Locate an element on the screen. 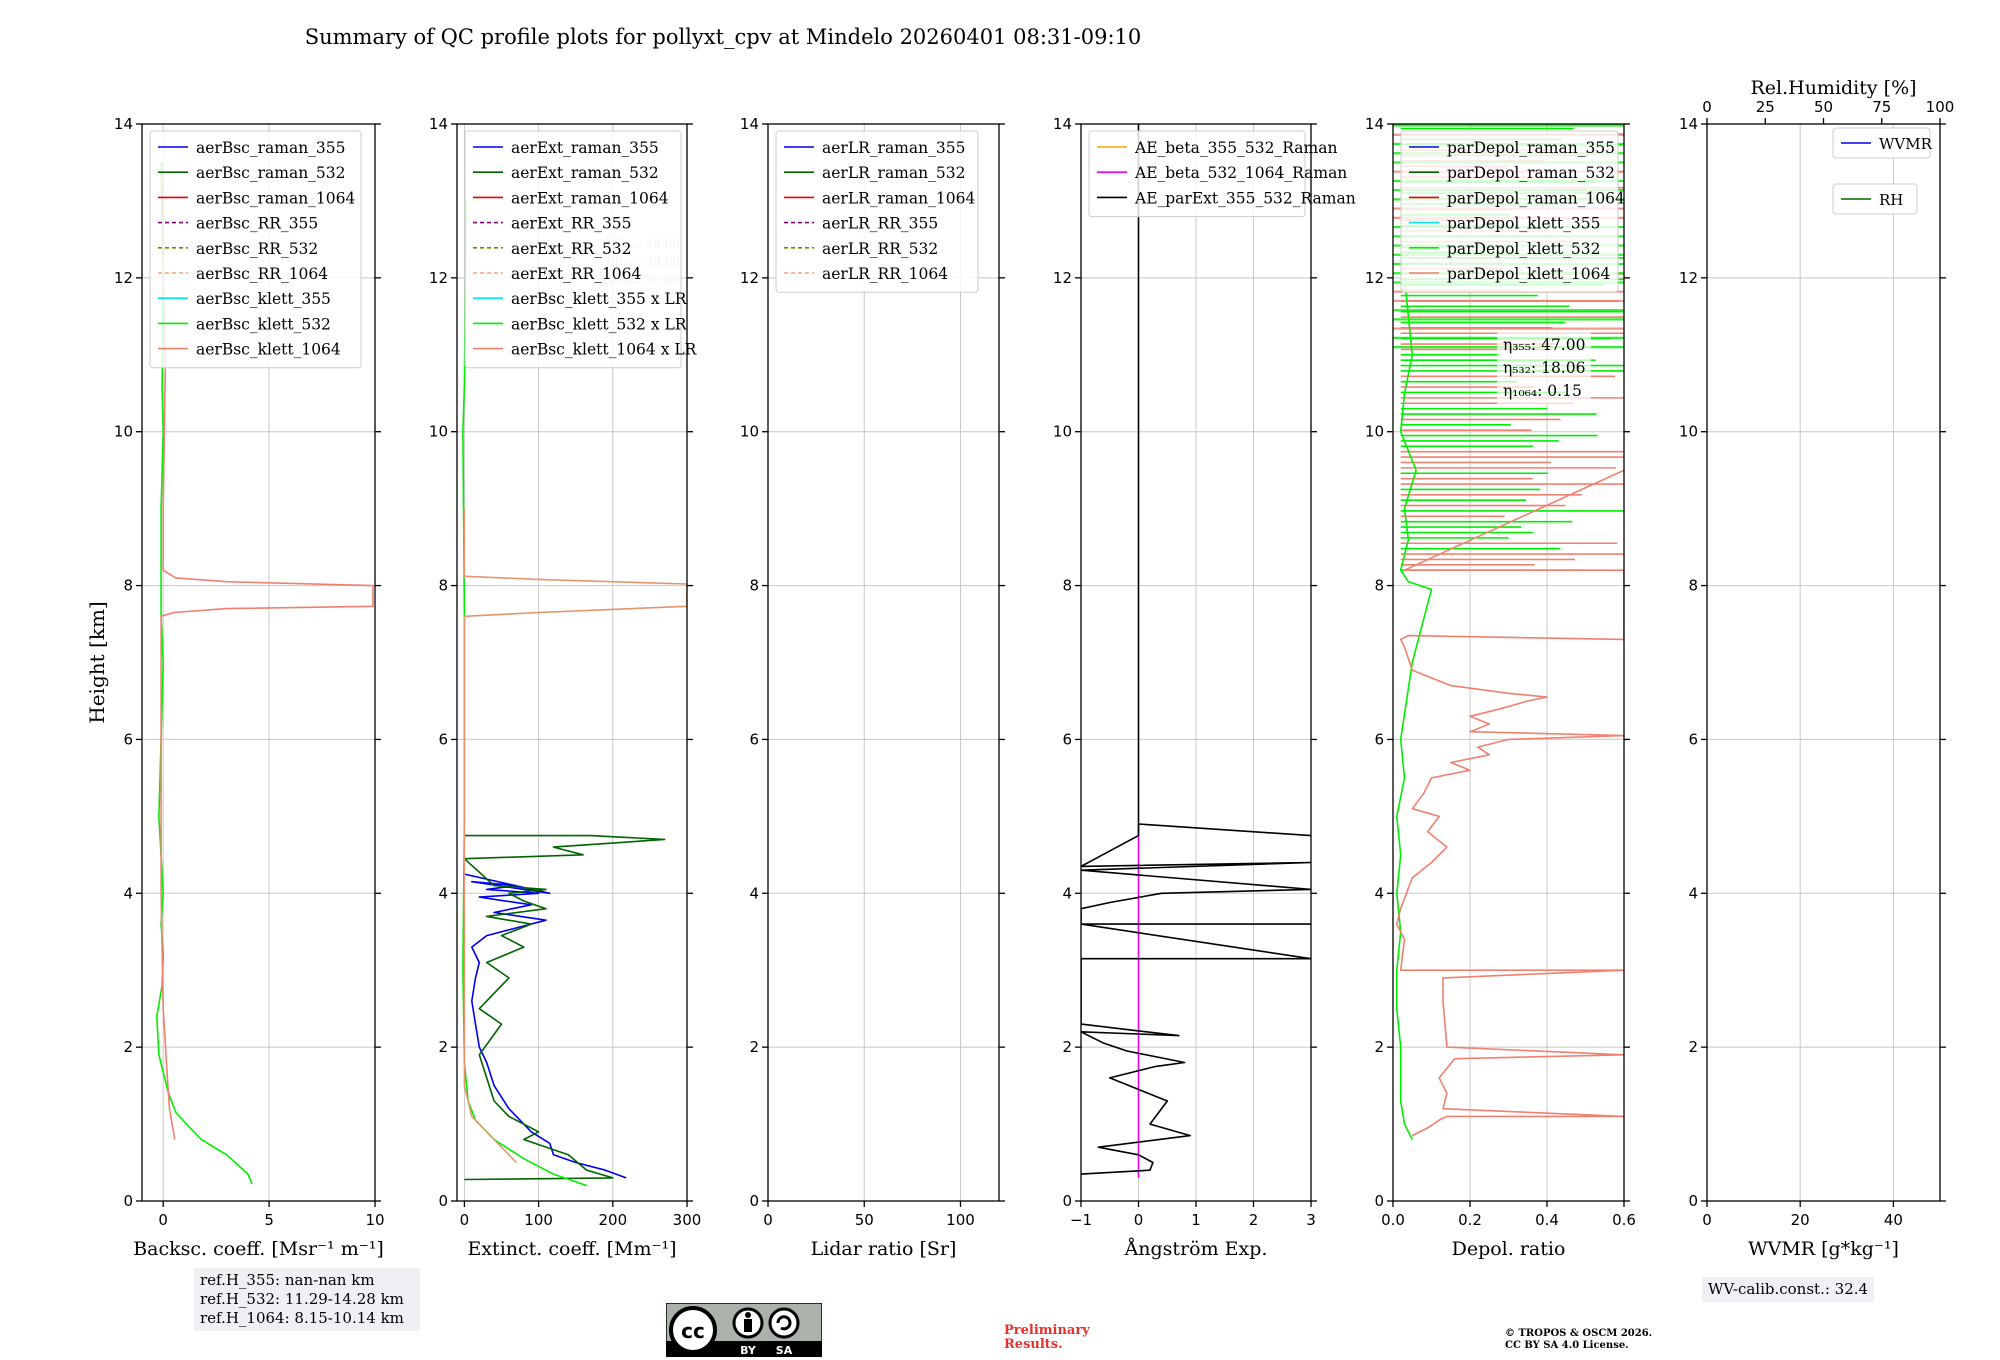  legend-label: AE_beta_355_532_Raman is located at coordinates (1235, 148).